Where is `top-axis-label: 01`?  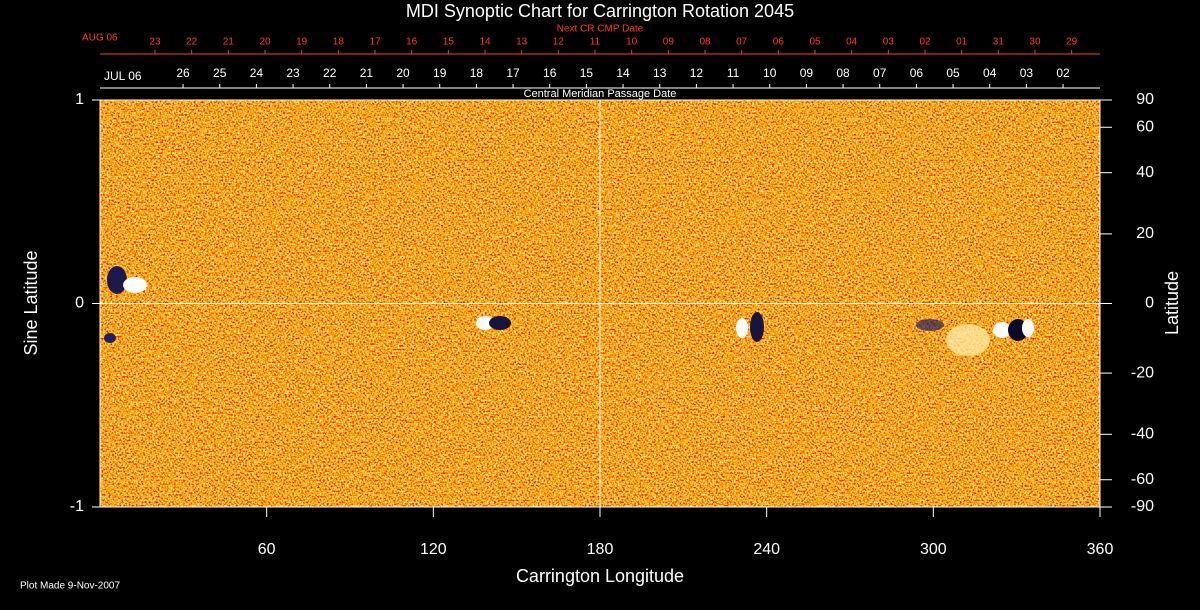 top-axis-label: 01 is located at coordinates (962, 42).